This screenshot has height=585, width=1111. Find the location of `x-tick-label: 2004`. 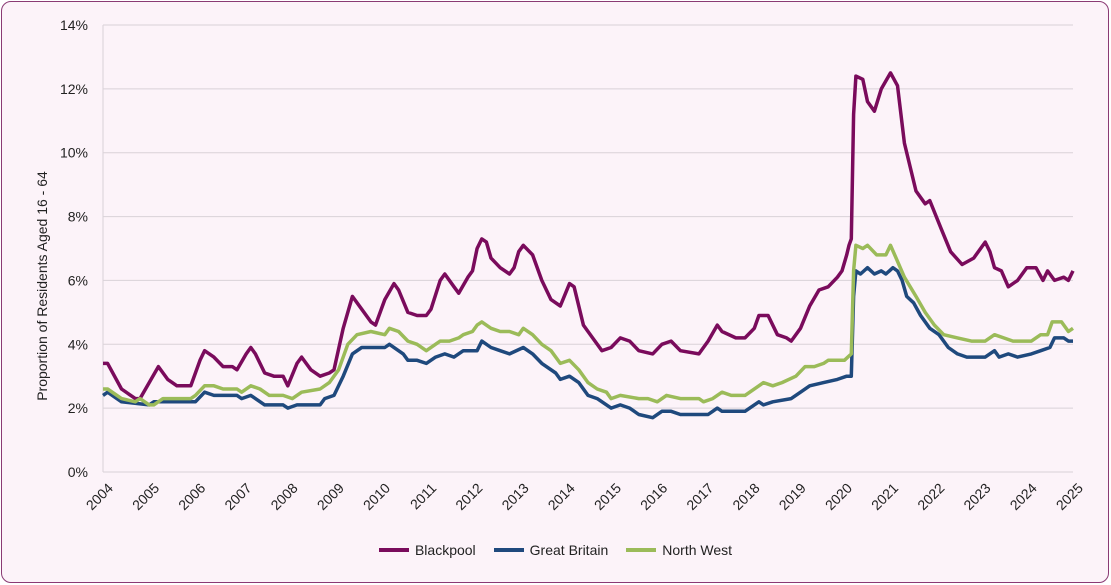

x-tick-label: 2004 is located at coordinates (99, 496).